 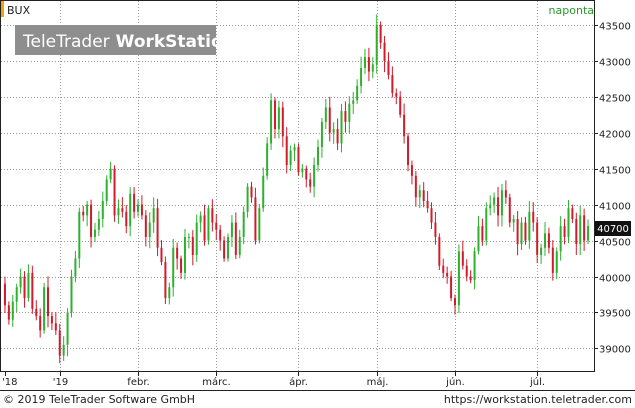 I want to click on source-url: https://workstation.teletrader.com, so click(x=538, y=399).